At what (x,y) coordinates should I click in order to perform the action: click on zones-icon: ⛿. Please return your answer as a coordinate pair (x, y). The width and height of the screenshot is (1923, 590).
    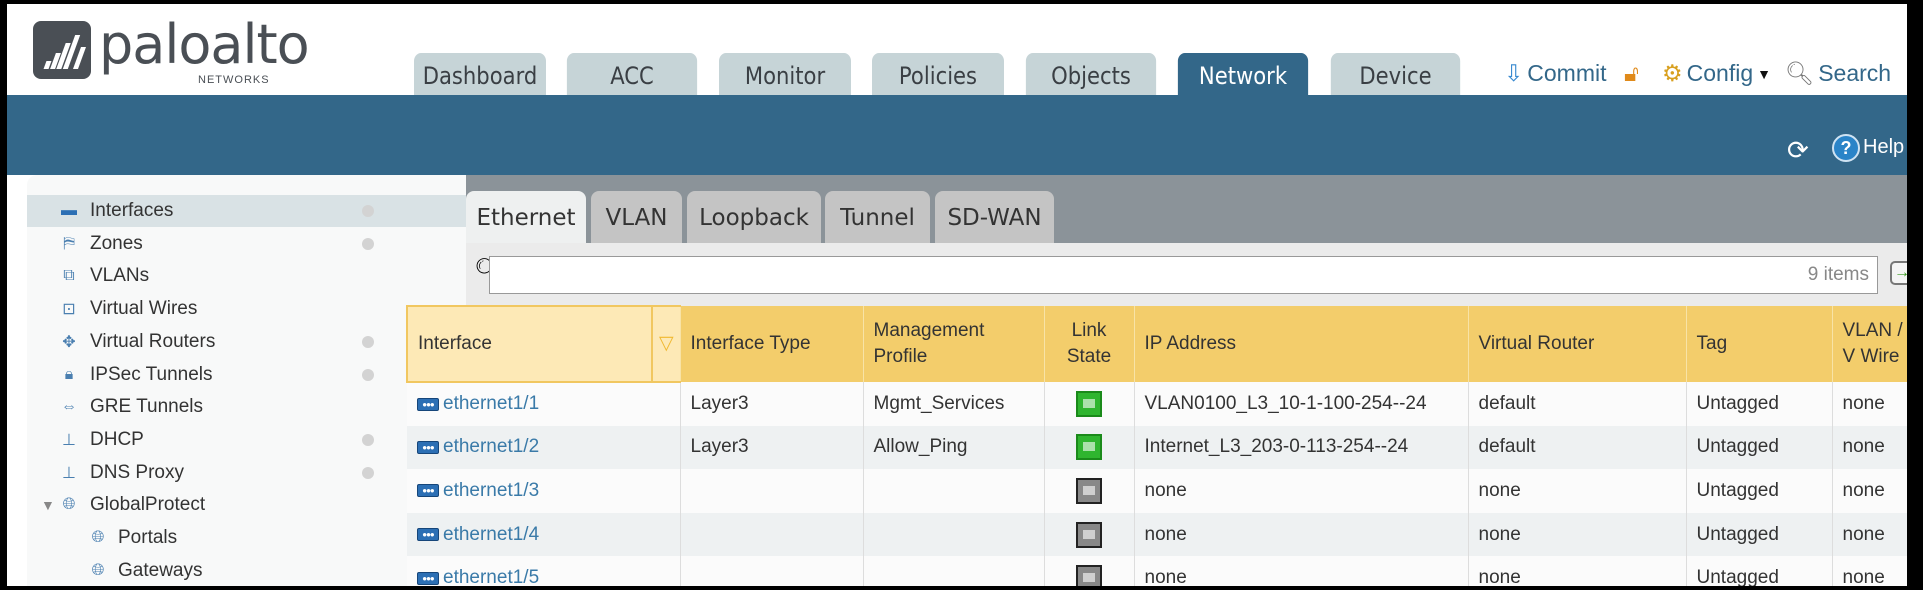
    Looking at the image, I should click on (69, 243).